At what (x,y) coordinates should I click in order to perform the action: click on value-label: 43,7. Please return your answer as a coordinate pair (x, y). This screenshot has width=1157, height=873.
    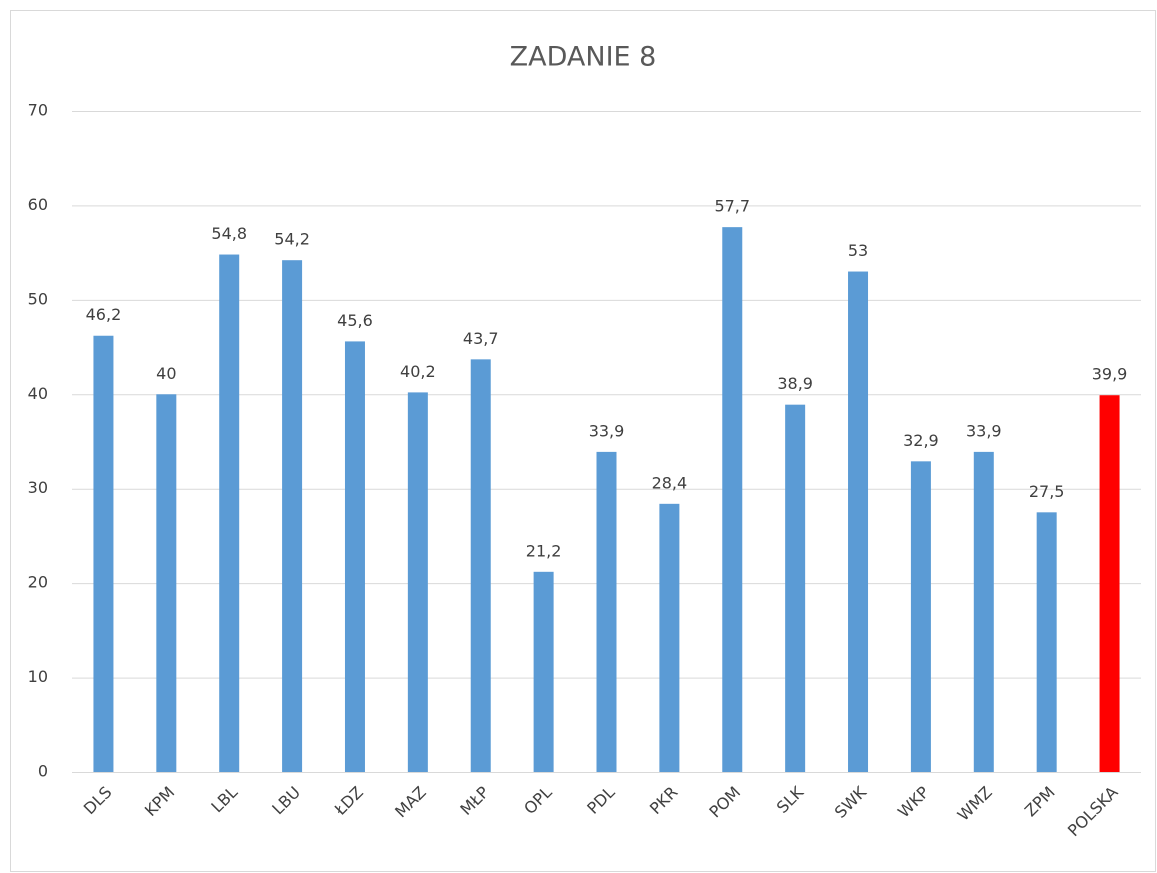
    Looking at the image, I should click on (481, 338).